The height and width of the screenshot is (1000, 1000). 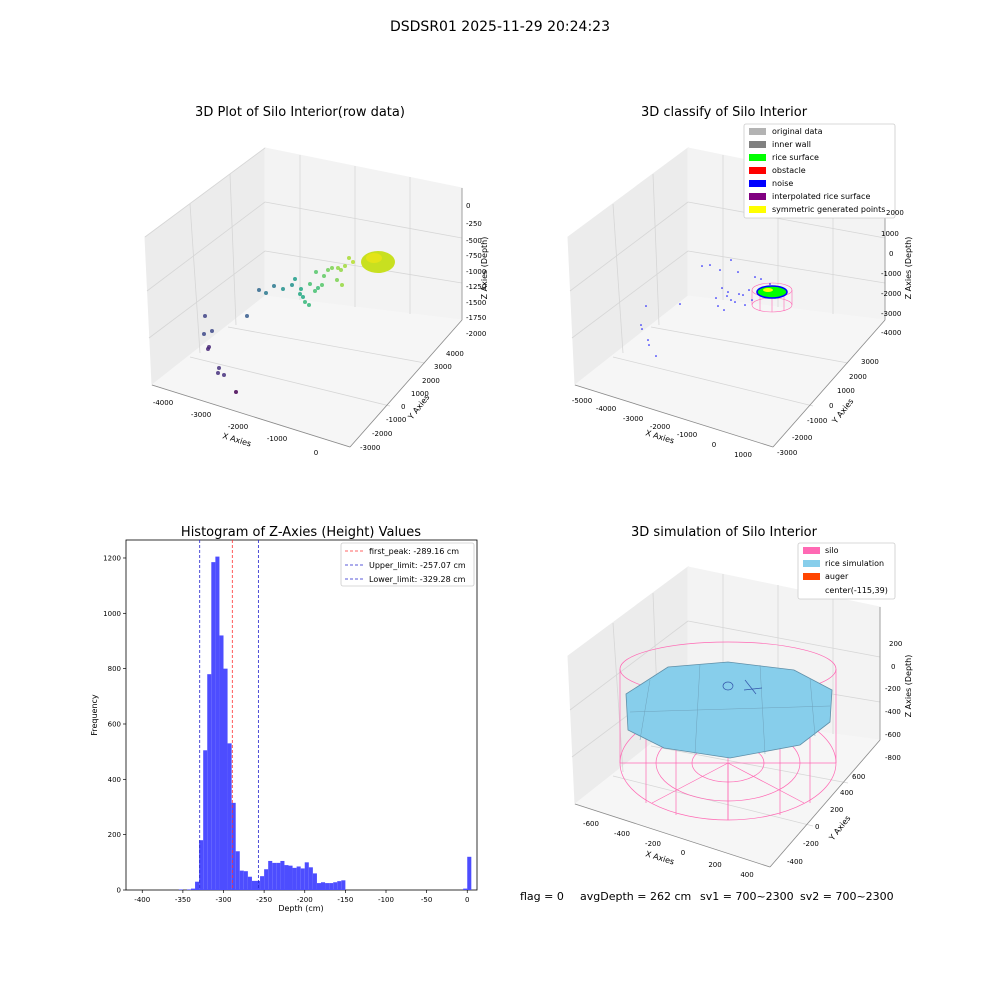 I want to click on classify-ytick: -2000, so click(x=802, y=438).